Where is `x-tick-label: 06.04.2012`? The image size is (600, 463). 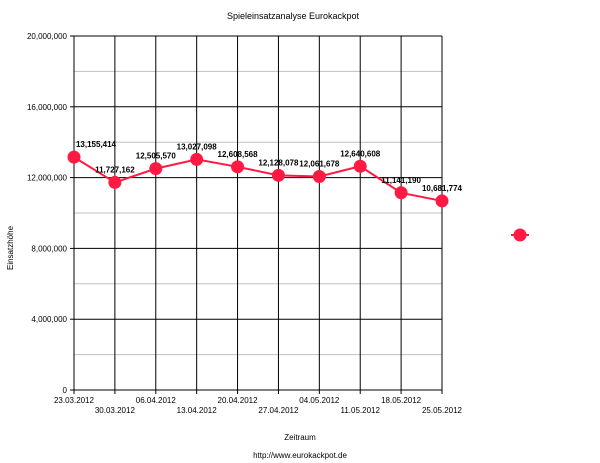 x-tick-label: 06.04.2012 is located at coordinates (156, 400).